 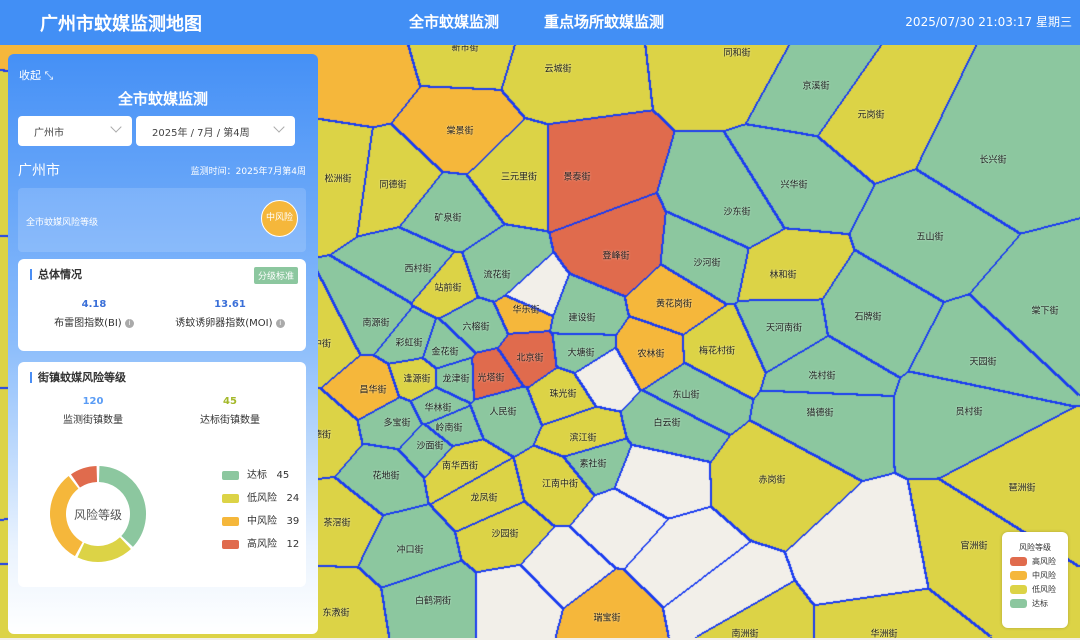 What do you see at coordinates (503, 412) in the screenshot?
I see `district-label: 人民街` at bounding box center [503, 412].